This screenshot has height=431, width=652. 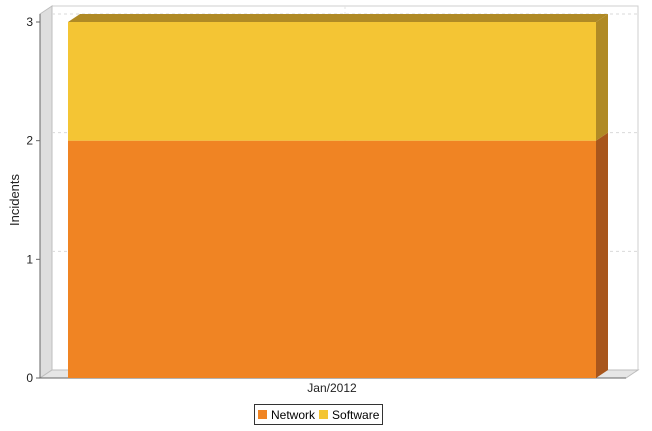 What do you see at coordinates (332, 388) in the screenshot?
I see `x-tick-label: Jan/2012` at bounding box center [332, 388].